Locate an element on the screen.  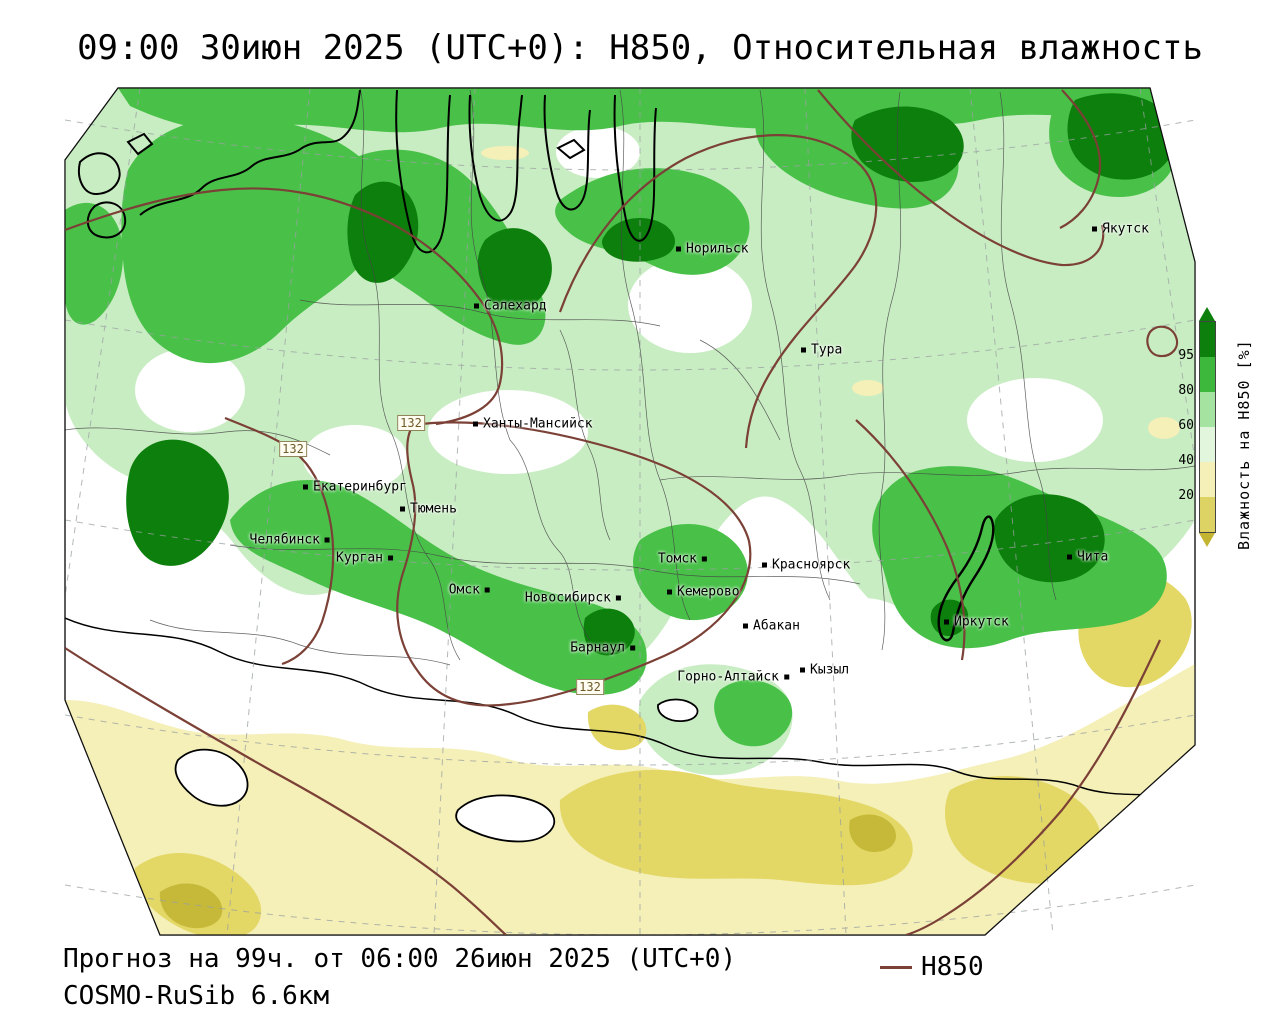
h850-legend: H850 is located at coordinates (932, 967).